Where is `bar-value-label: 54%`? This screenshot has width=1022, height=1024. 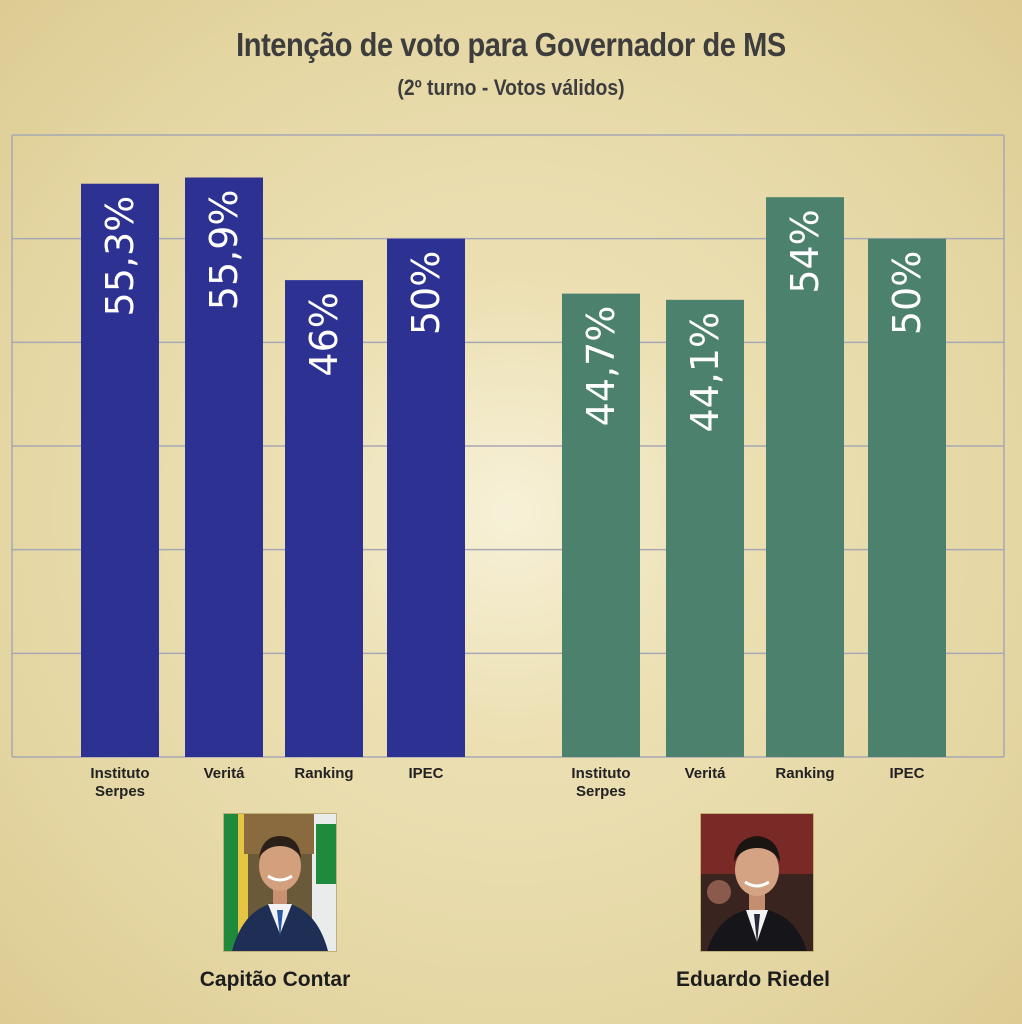
bar-value-label: 54% is located at coordinates (805, 251).